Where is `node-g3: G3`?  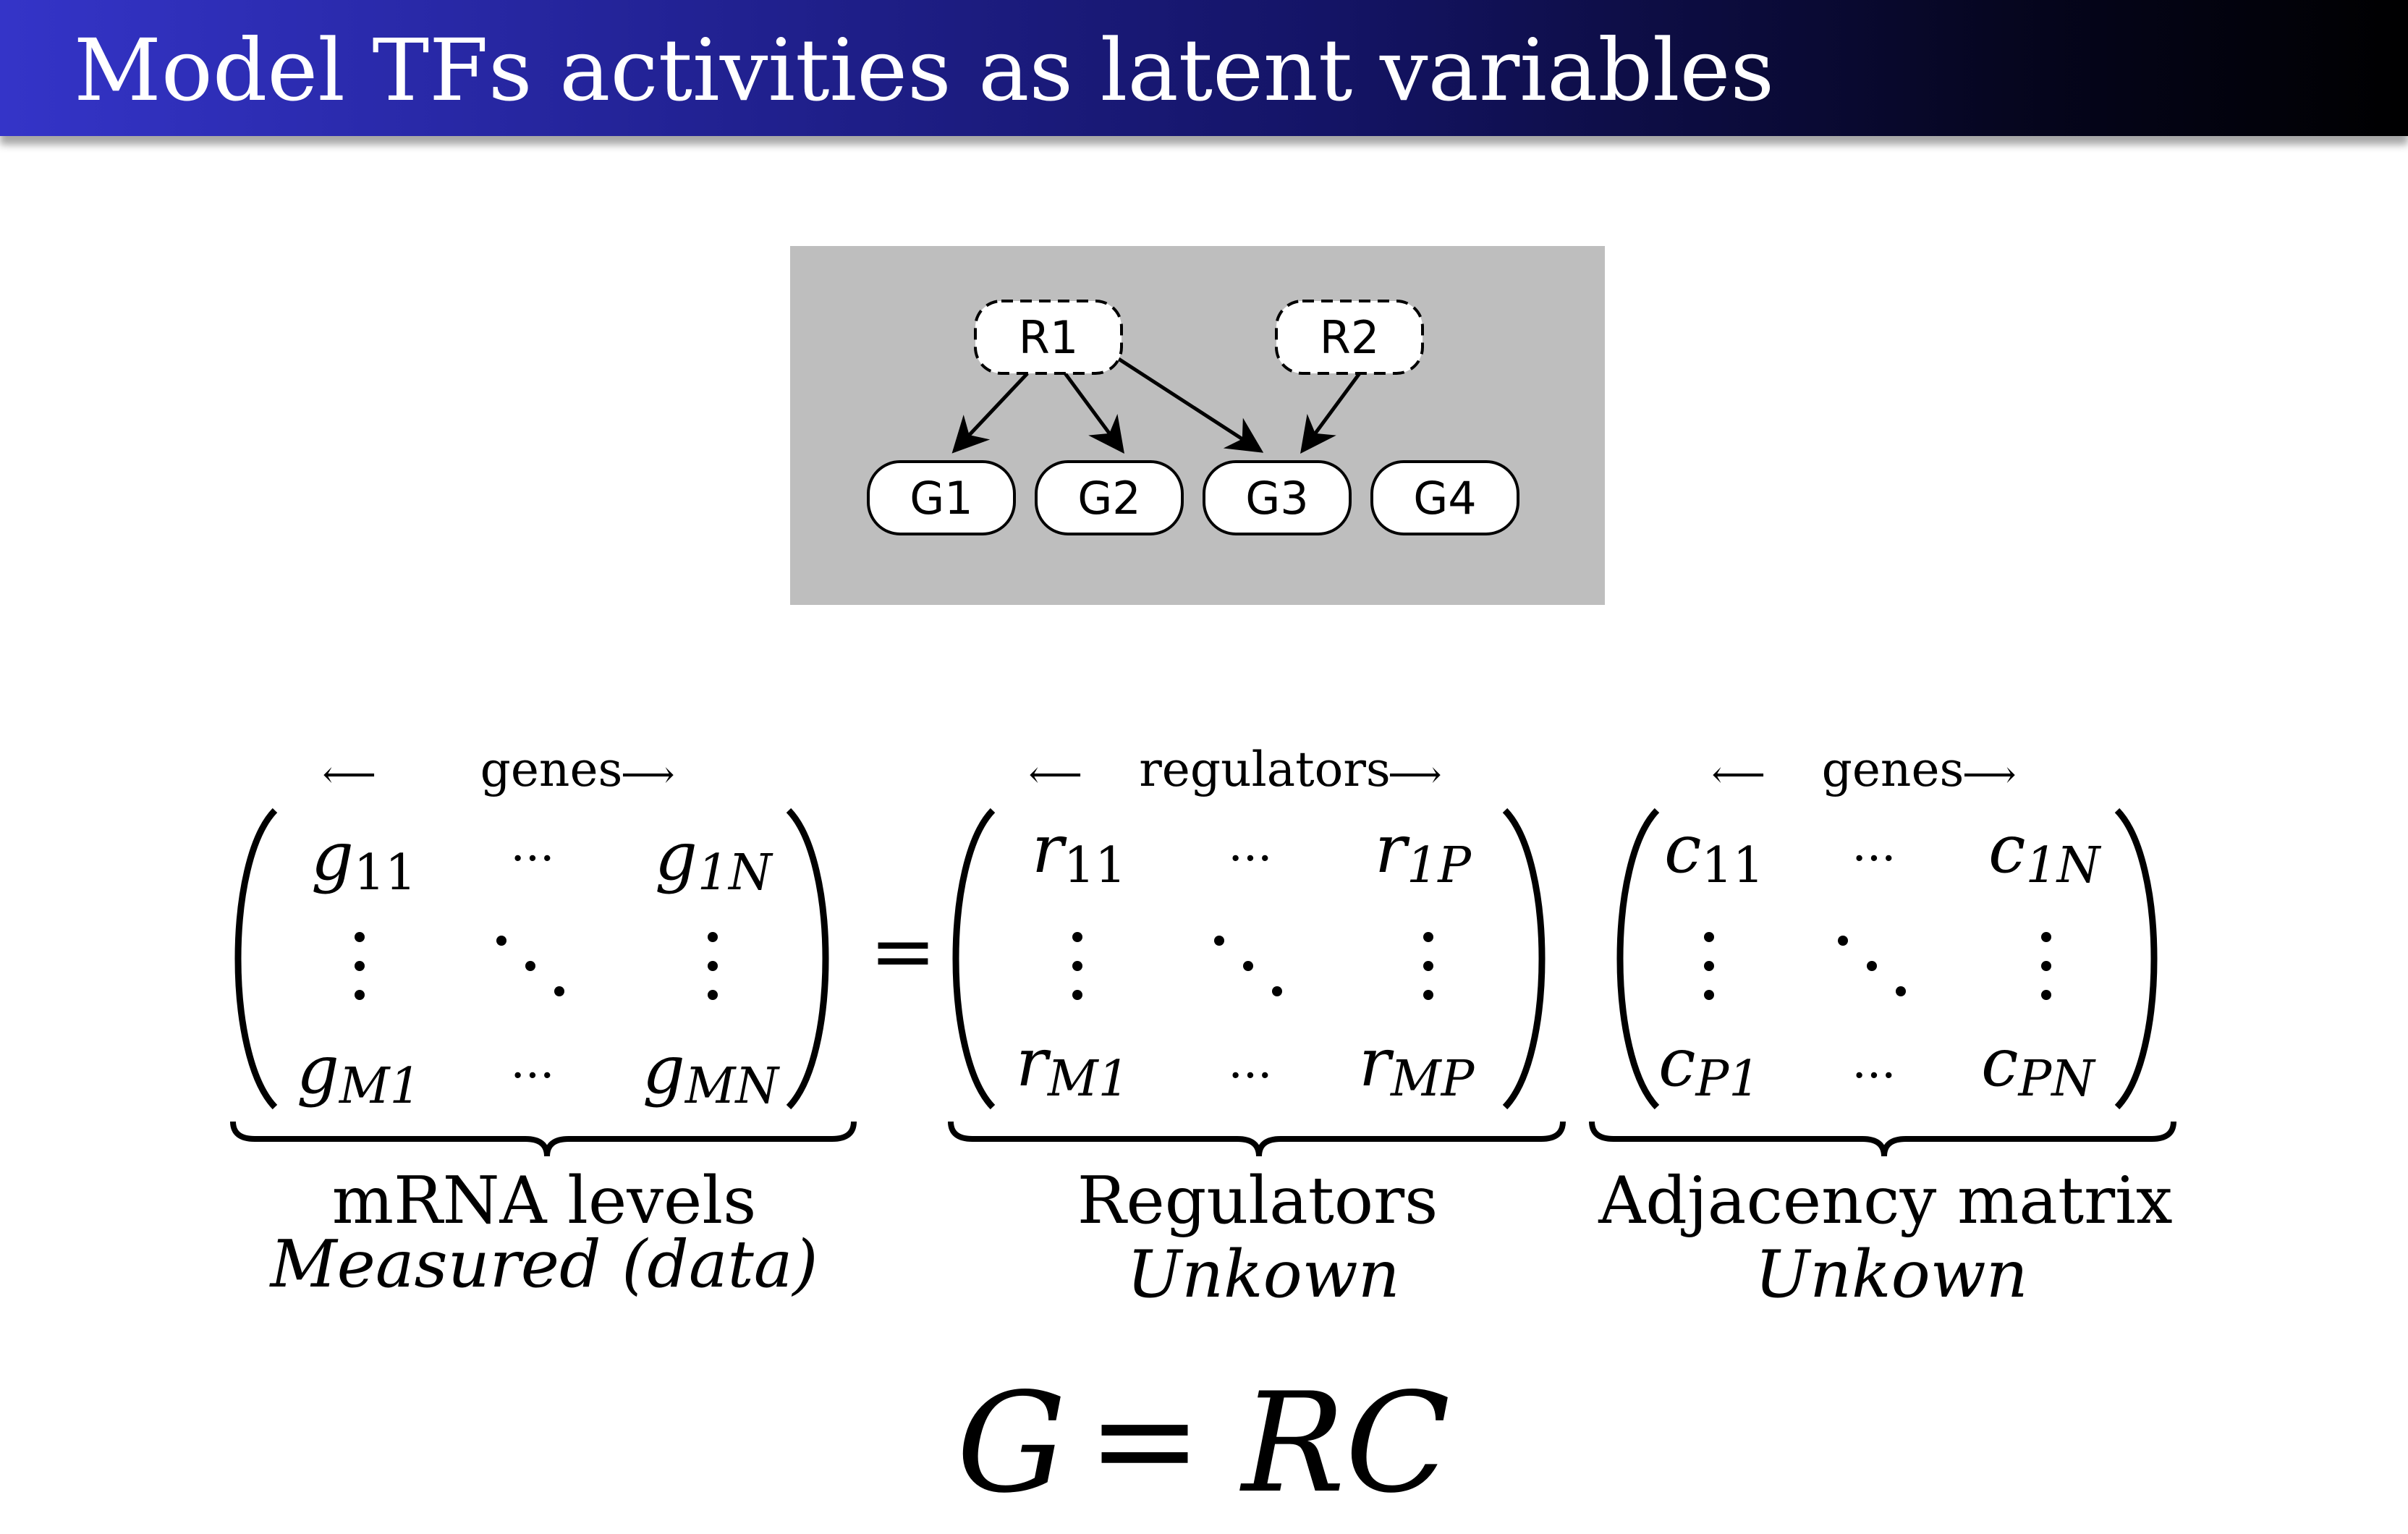 node-g3: G3 is located at coordinates (1277, 498).